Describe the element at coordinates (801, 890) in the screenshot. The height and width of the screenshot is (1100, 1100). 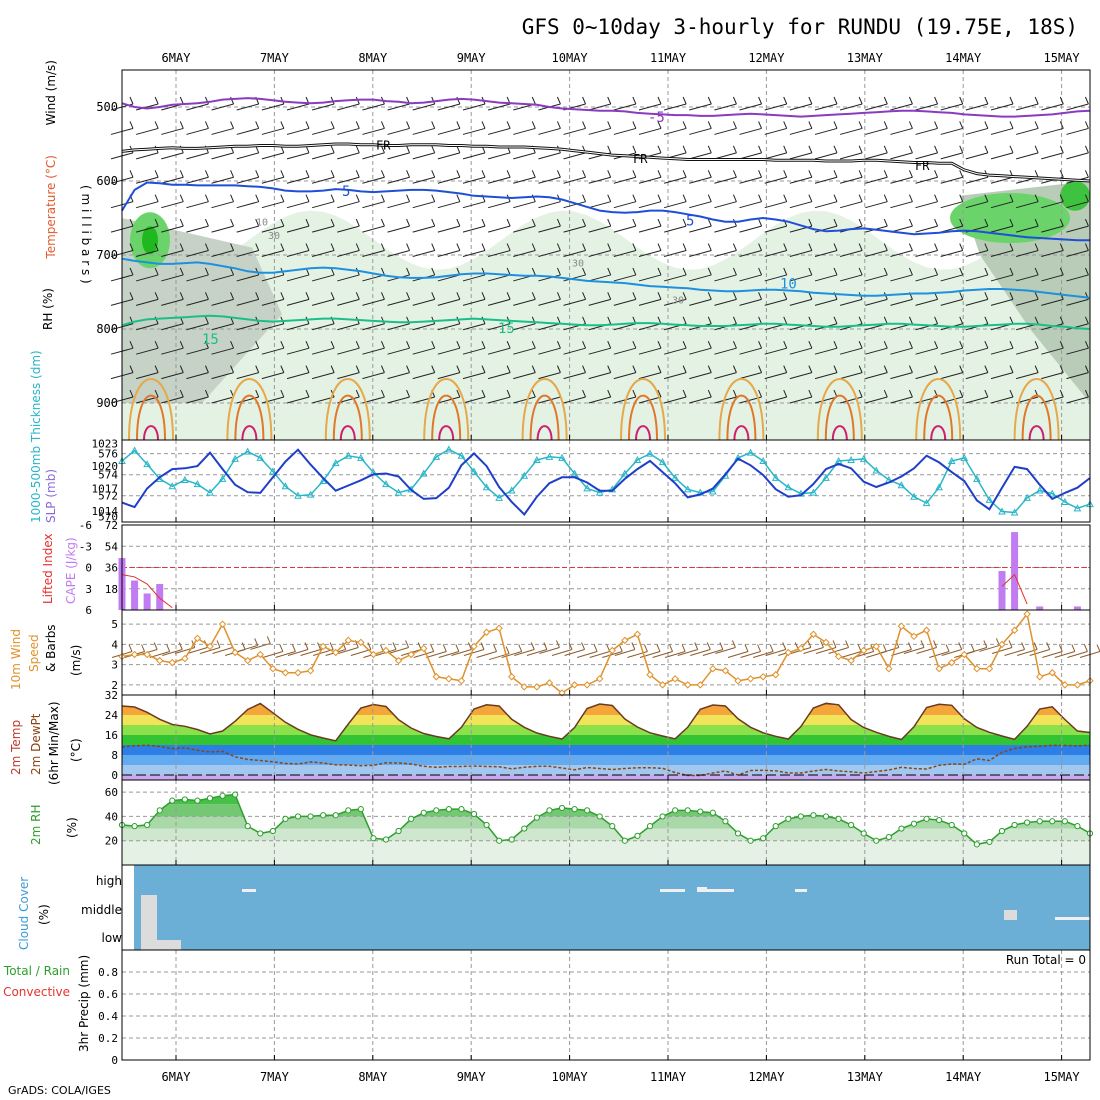
I see `cloud-block-high` at that location.